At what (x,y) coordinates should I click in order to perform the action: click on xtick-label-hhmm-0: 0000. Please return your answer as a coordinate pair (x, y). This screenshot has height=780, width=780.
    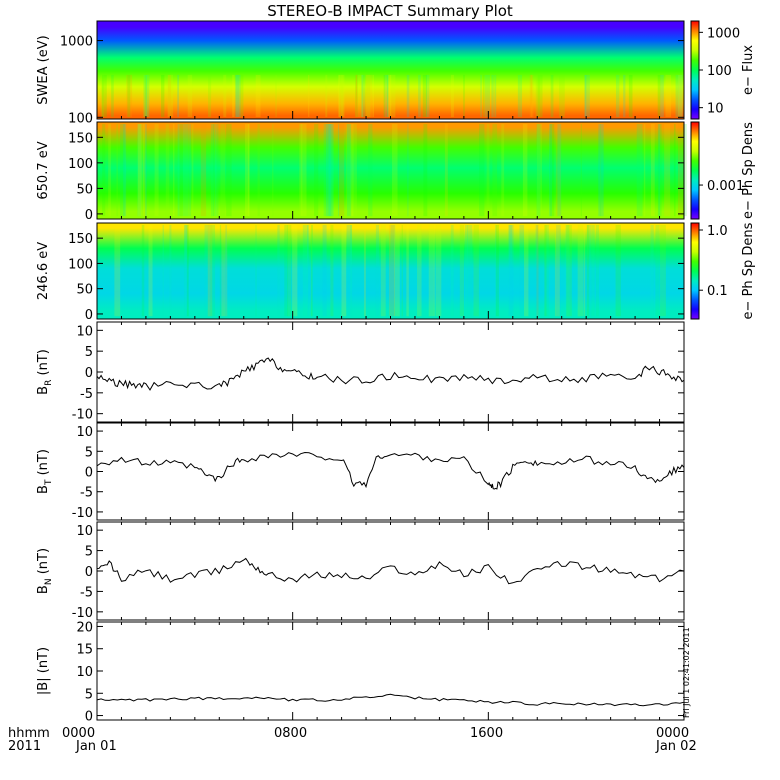
    Looking at the image, I should click on (79, 733).